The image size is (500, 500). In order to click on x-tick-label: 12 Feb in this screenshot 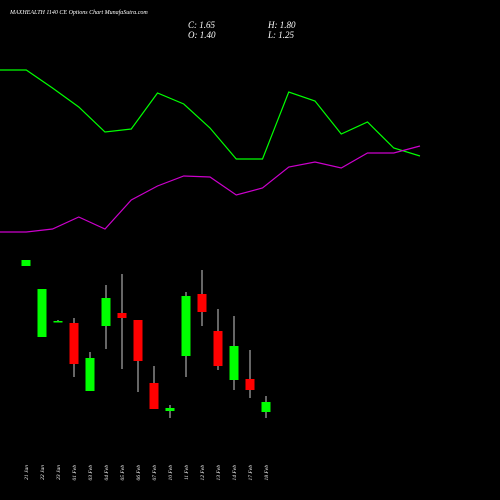, I will do `click(203, 473)`.